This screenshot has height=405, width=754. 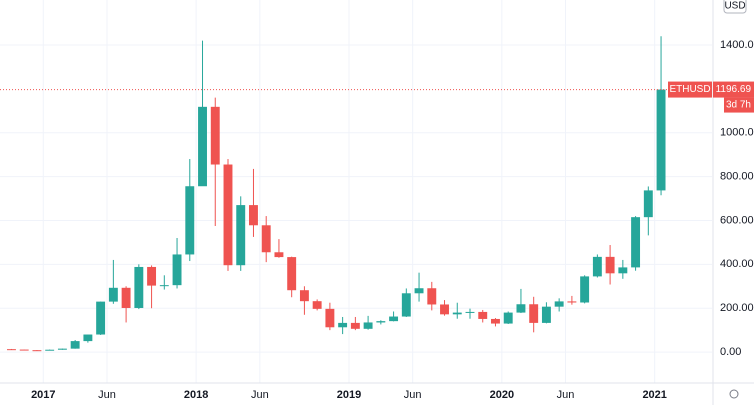 I want to click on x-tick-label: 2019, so click(x=349, y=395).